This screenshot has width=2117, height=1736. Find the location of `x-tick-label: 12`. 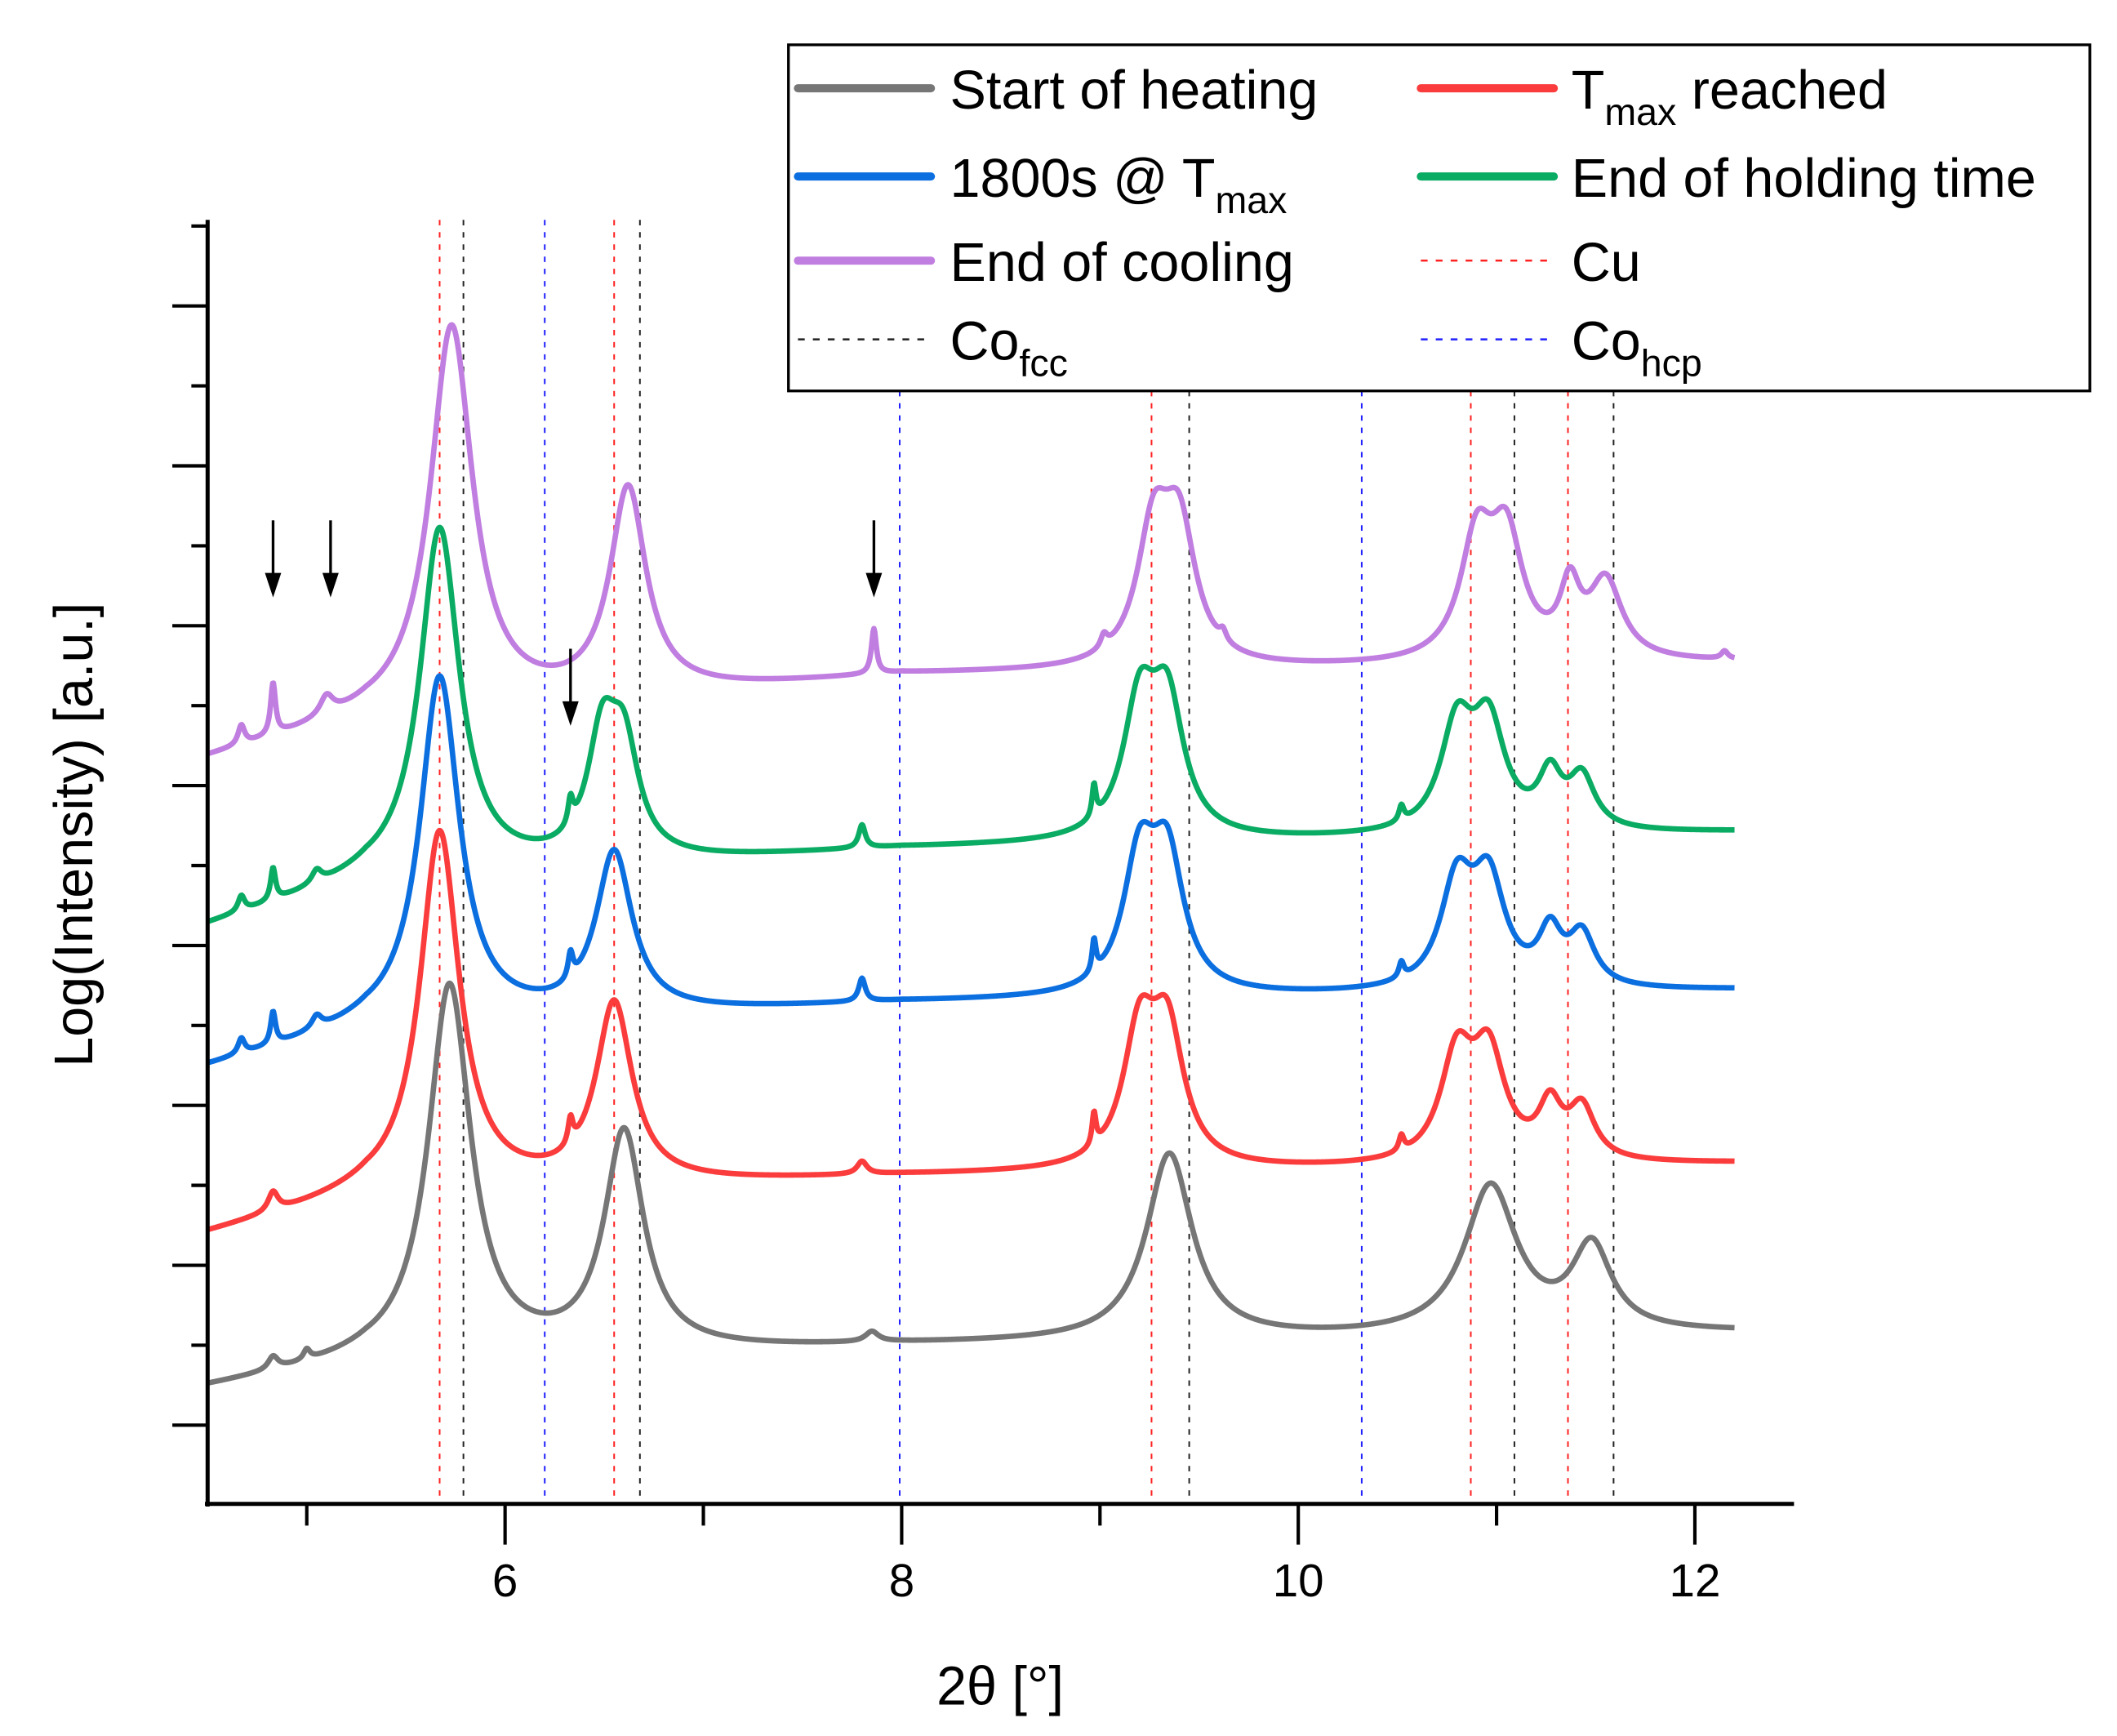

x-tick-label: 12 is located at coordinates (1695, 1581).